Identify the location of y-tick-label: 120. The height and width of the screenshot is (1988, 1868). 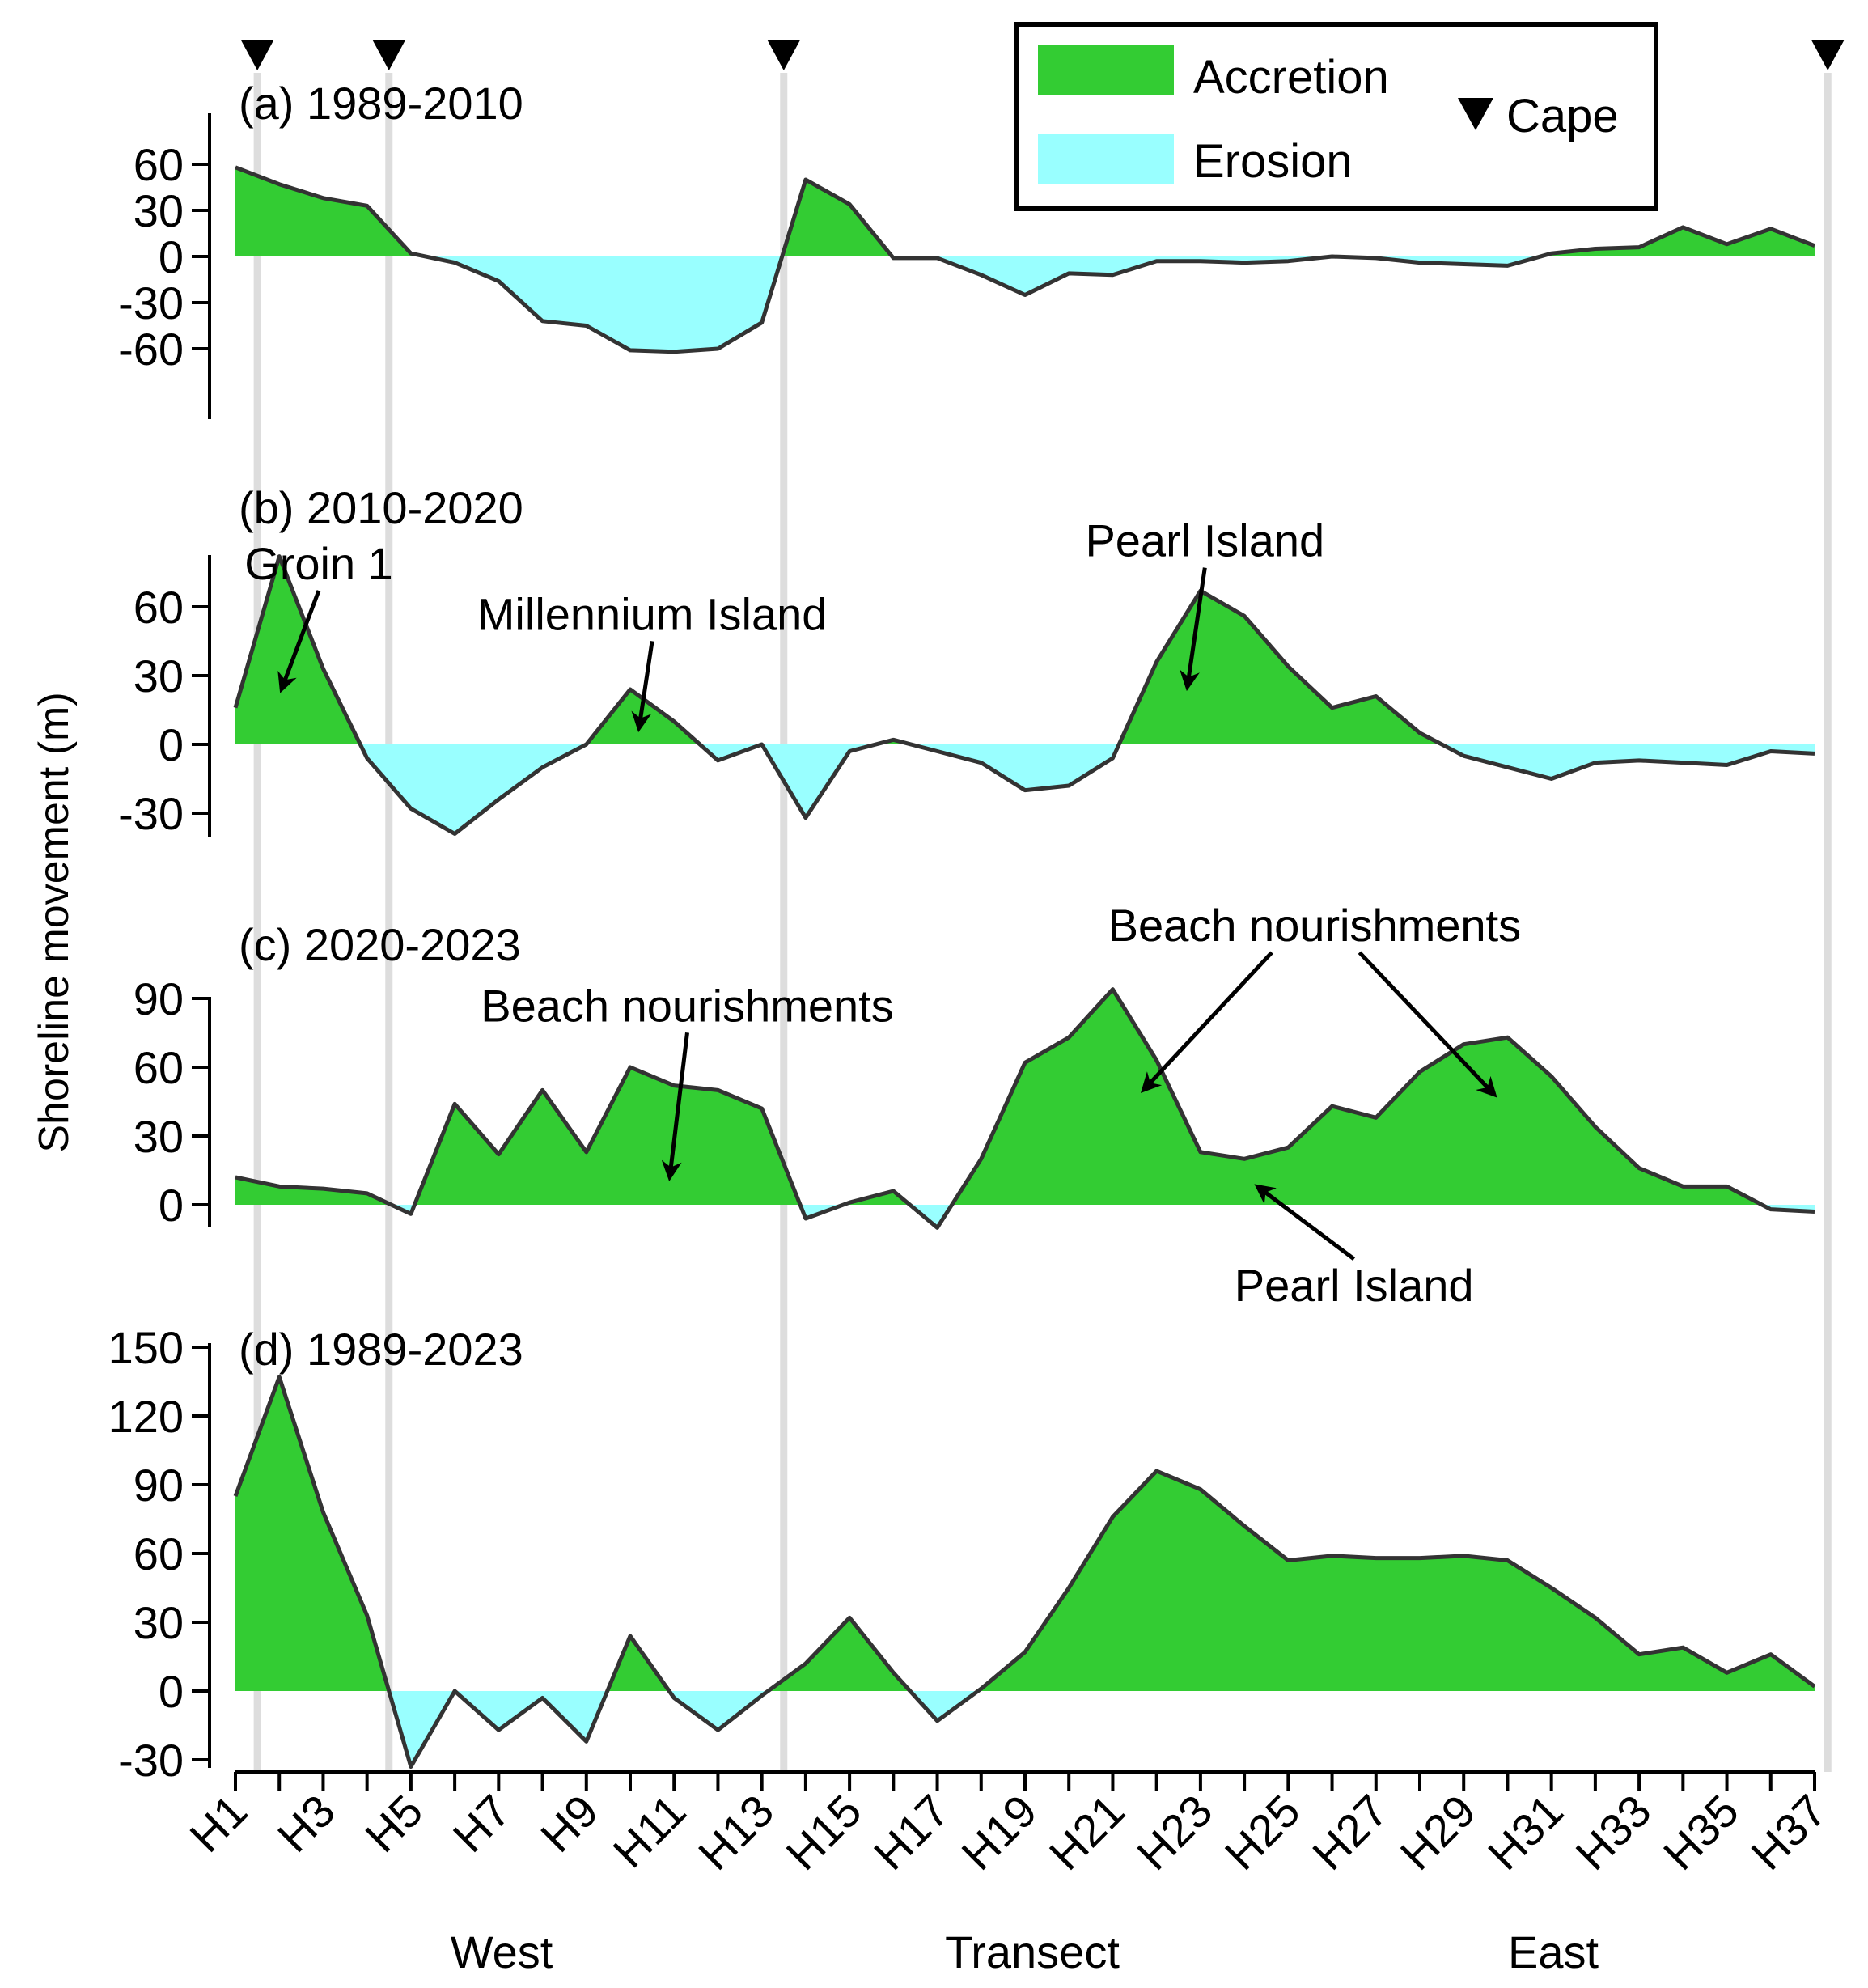
(146, 1416).